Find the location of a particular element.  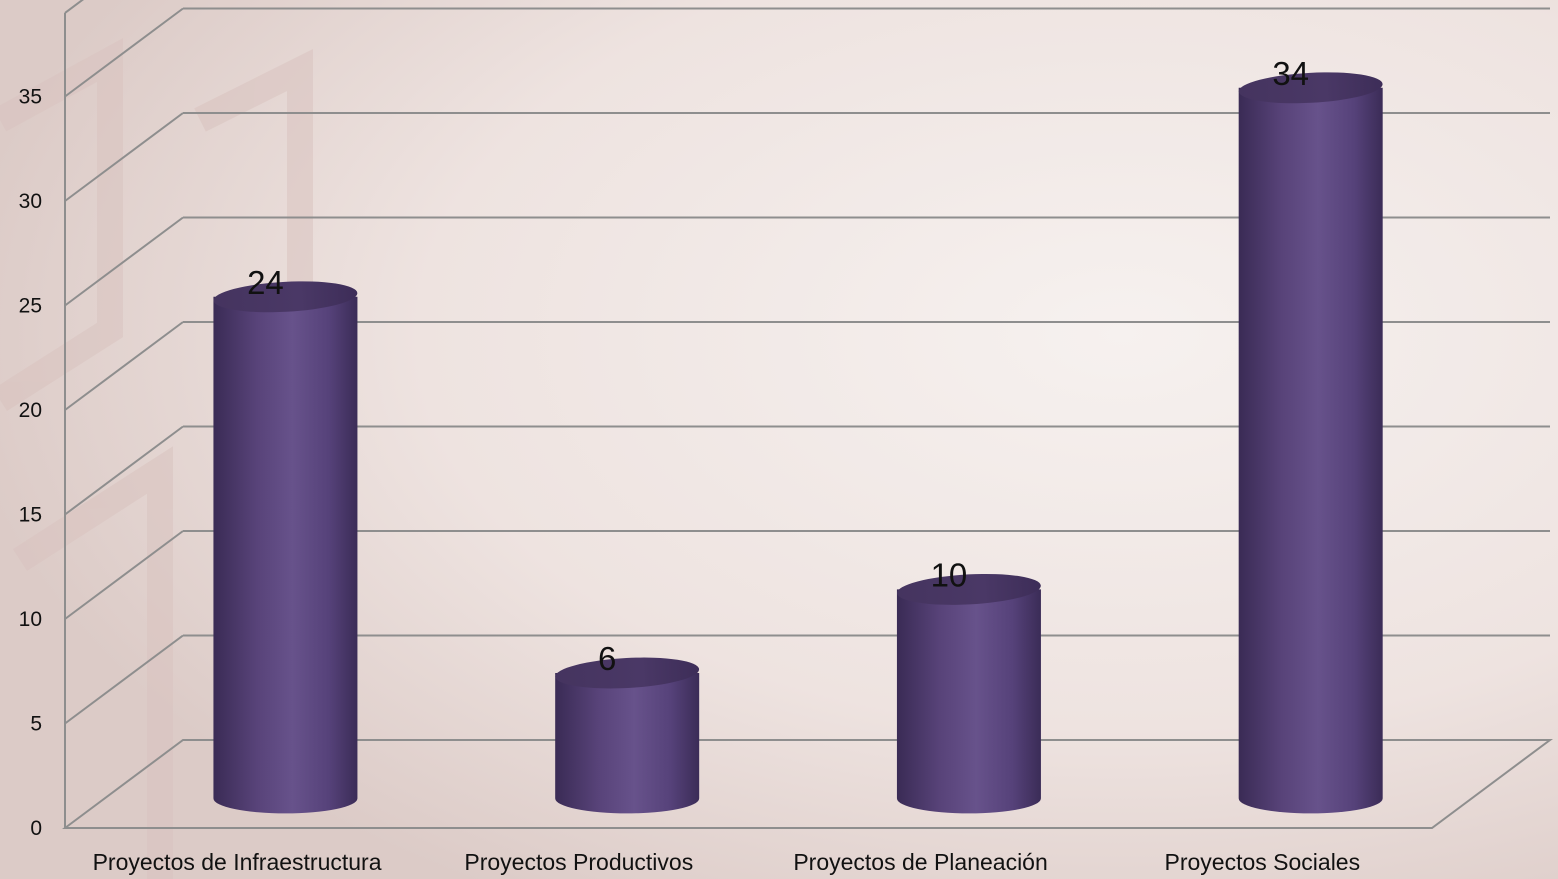

x-category-label: Proyectos de Planeación is located at coordinates (920, 862).